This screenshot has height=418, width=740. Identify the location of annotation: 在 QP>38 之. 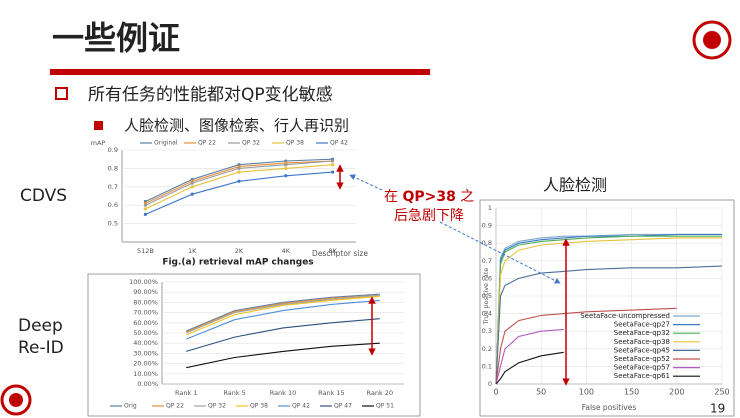
(429, 197).